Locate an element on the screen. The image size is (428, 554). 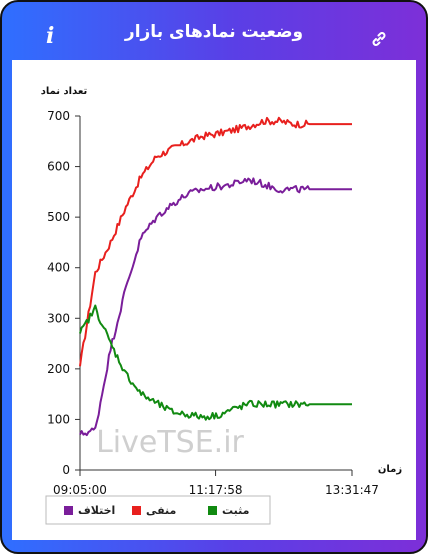
info-icon: i is located at coordinates (50, 36).